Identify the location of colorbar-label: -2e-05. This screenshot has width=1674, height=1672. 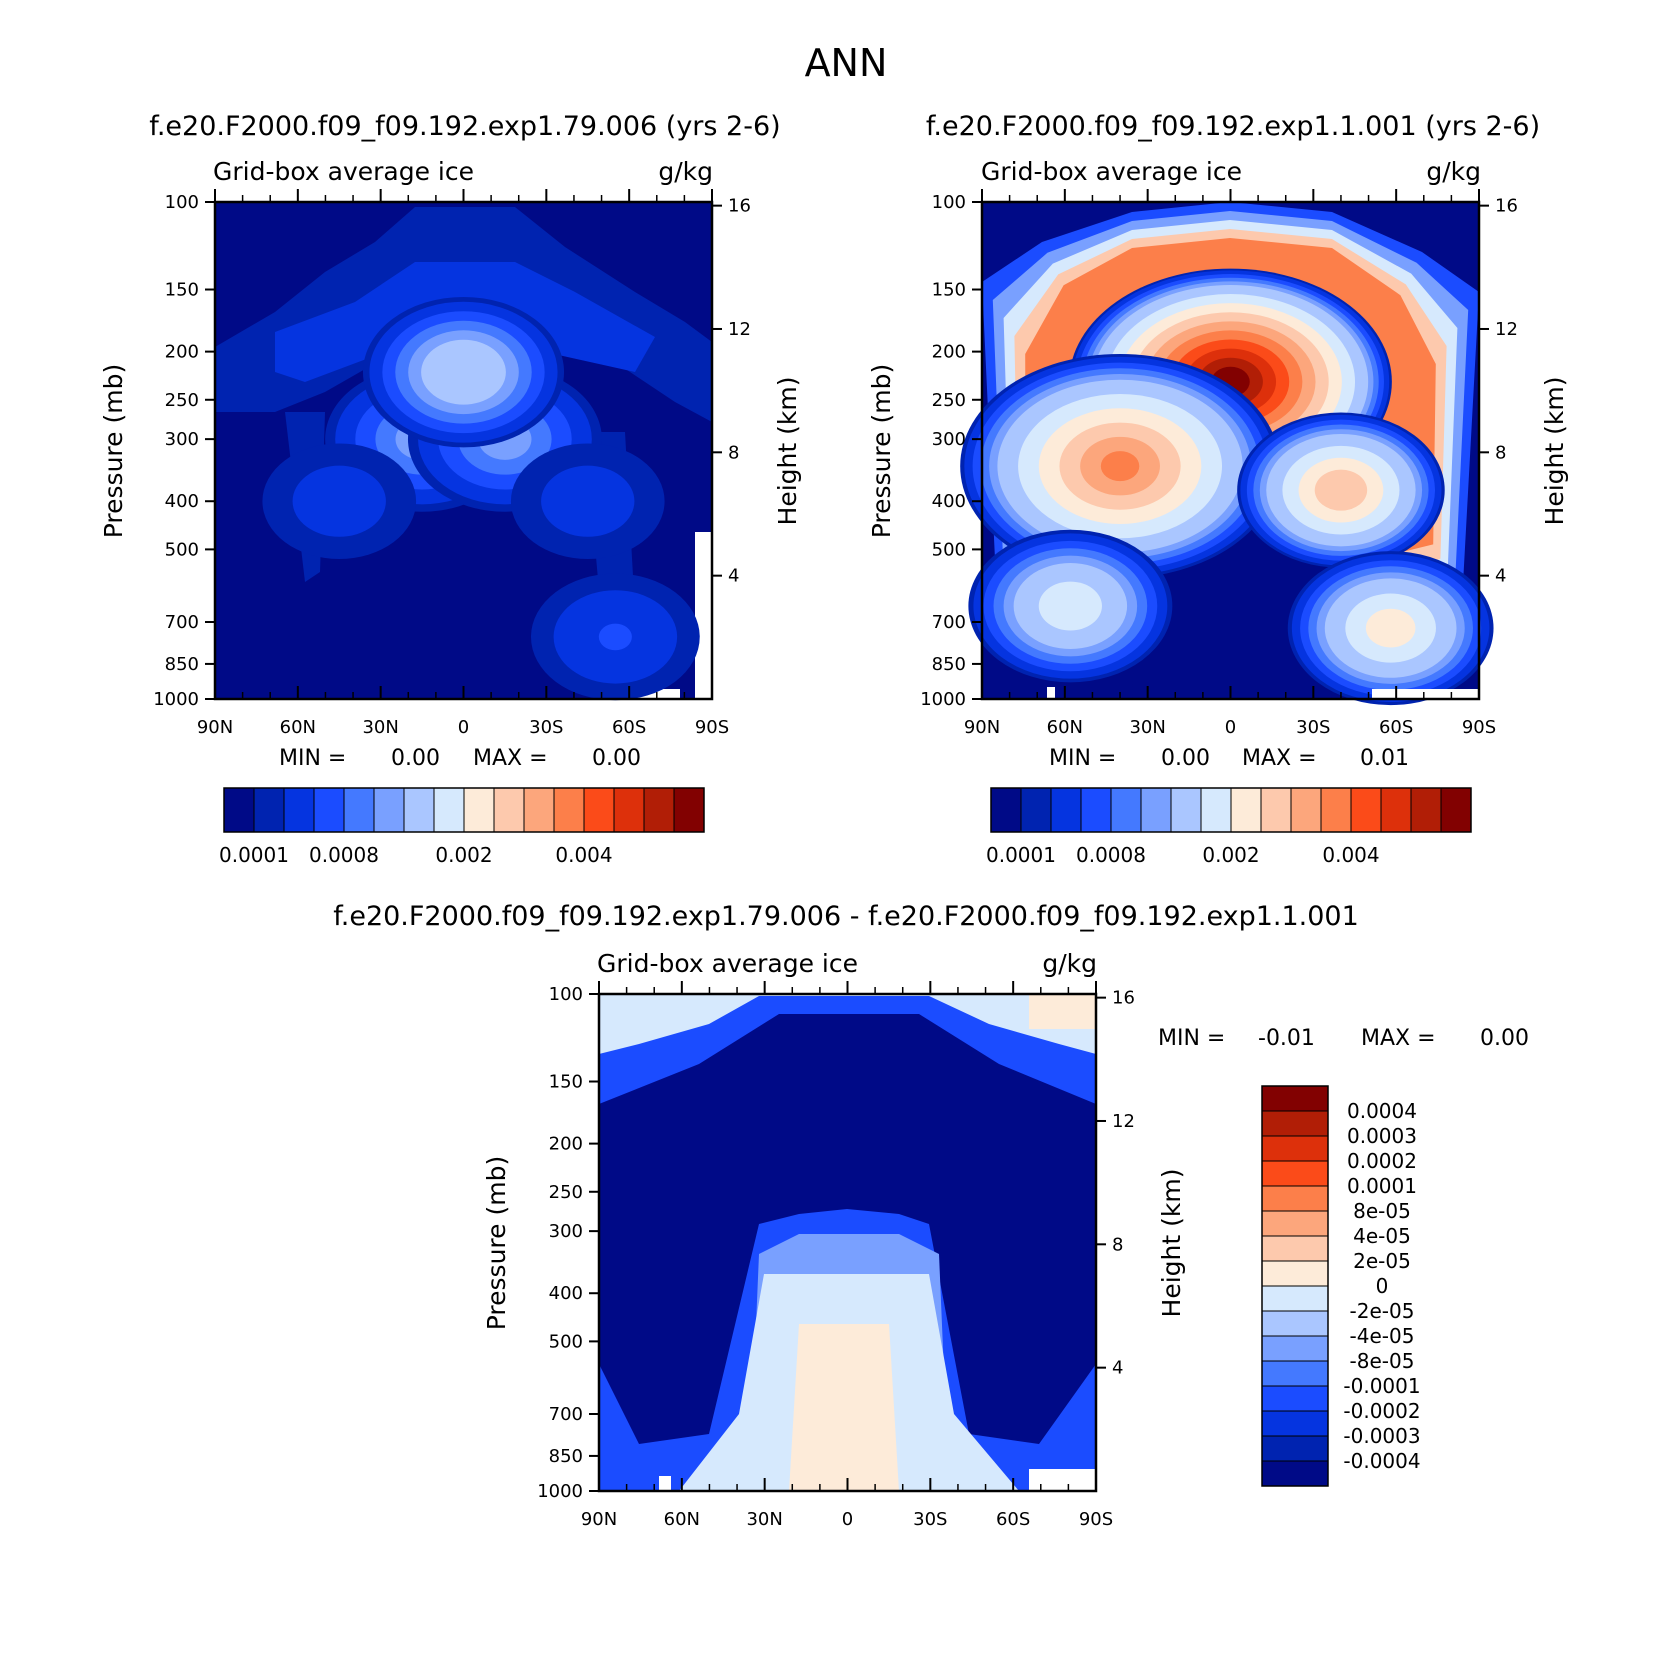
(1382, 1311).